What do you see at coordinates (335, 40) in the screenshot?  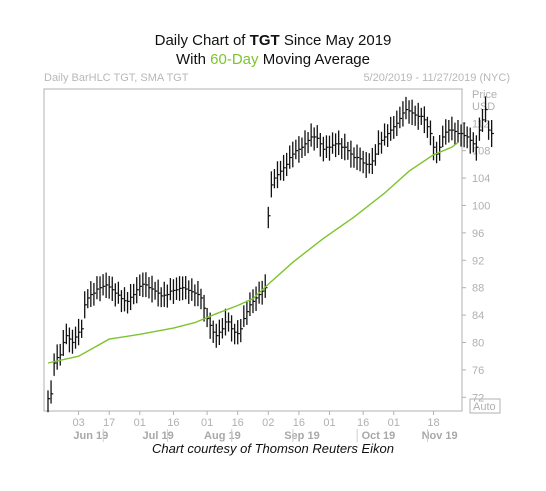 I see `title-suffix: Since May 2019` at bounding box center [335, 40].